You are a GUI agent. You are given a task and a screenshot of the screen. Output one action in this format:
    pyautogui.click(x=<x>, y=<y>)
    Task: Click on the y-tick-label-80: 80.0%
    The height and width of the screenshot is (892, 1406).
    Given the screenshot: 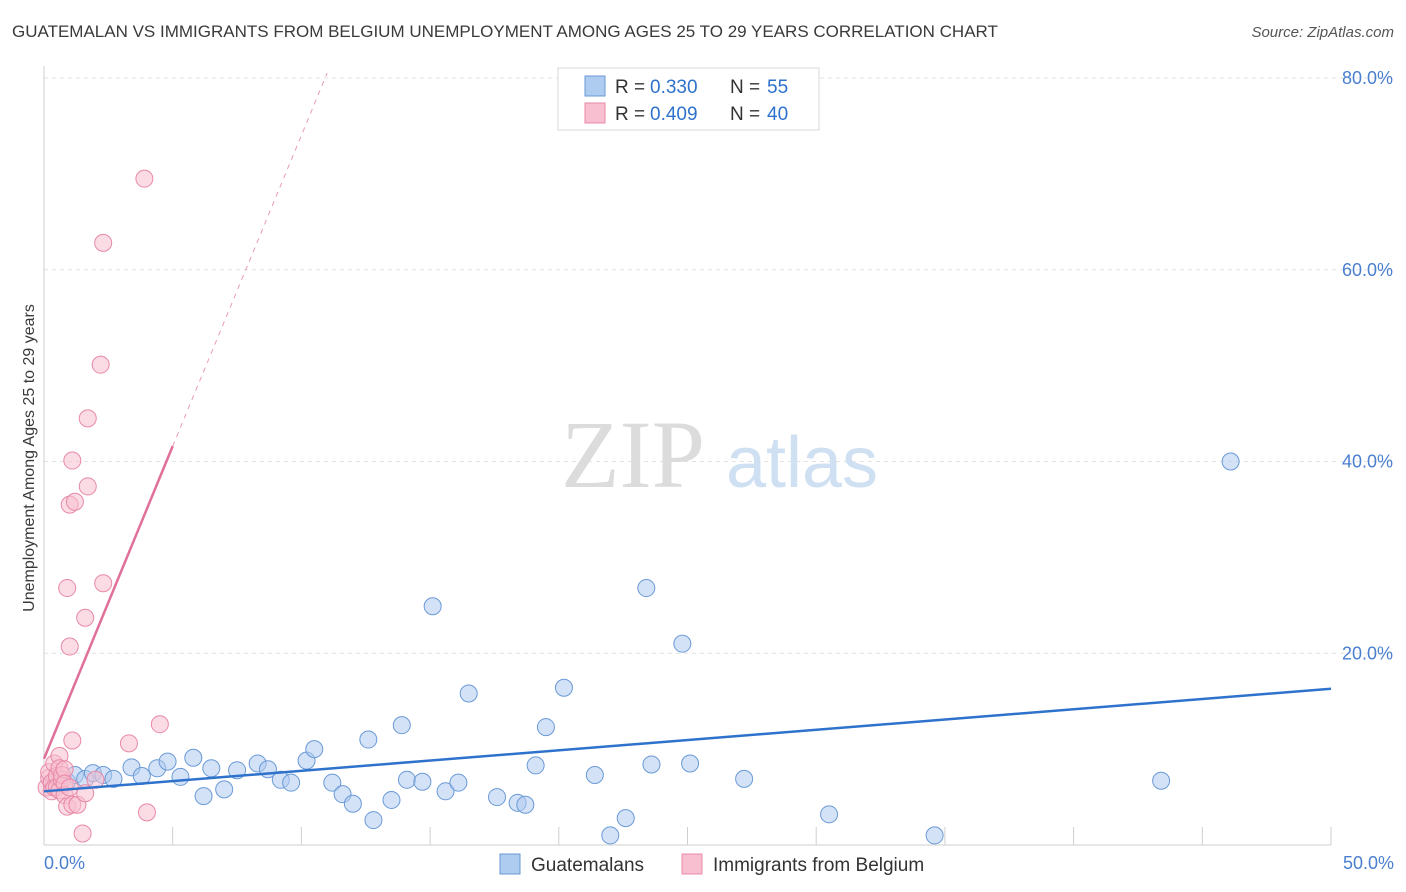 What is the action you would take?
    pyautogui.click(x=1367, y=78)
    